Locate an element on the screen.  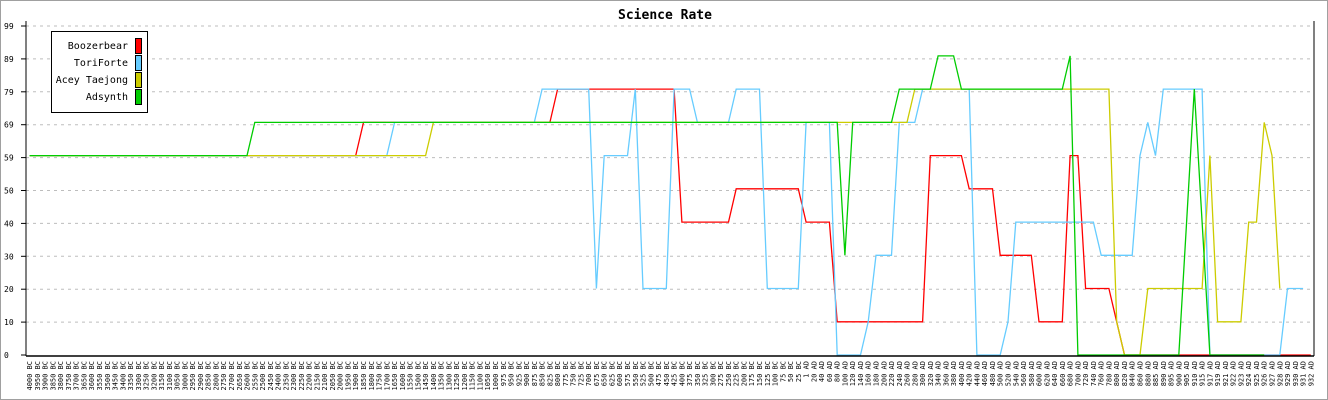
x-tick-label: 1550 BC is located at coordinates (411, 376).